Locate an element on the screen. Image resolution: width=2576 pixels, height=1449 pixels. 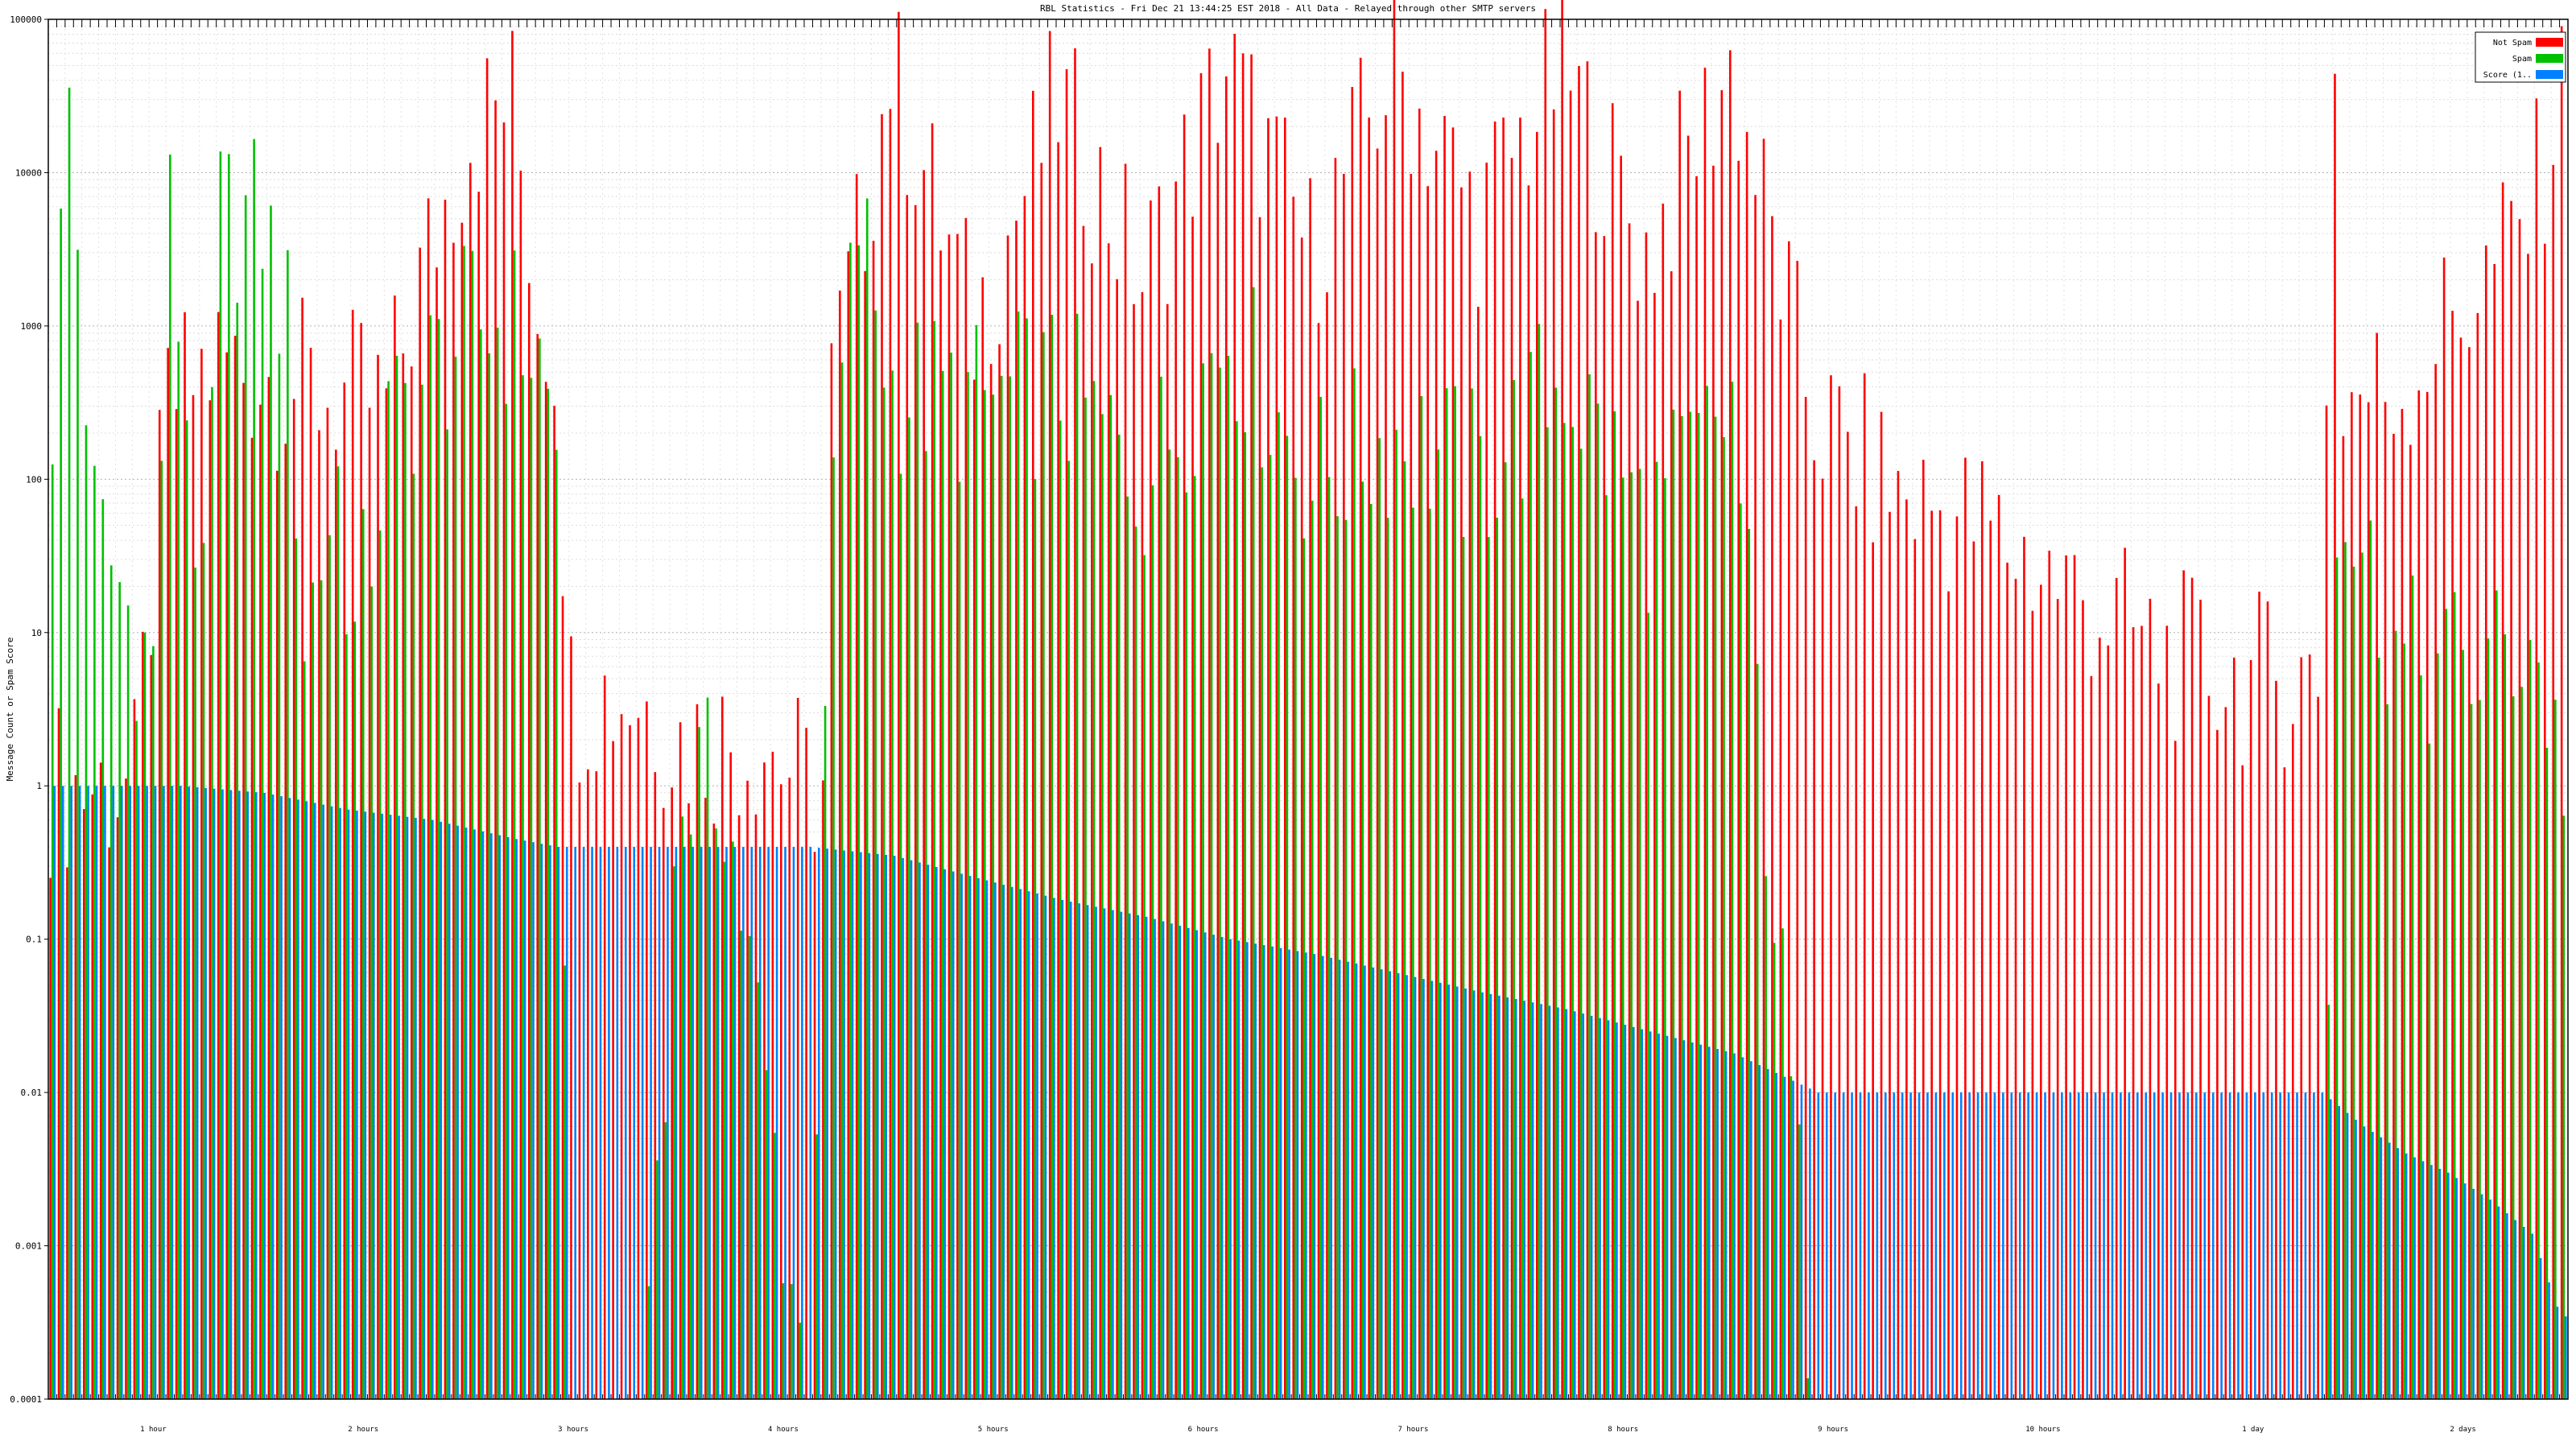
bar-score-1--136 is located at coordinates (1197, 1164).